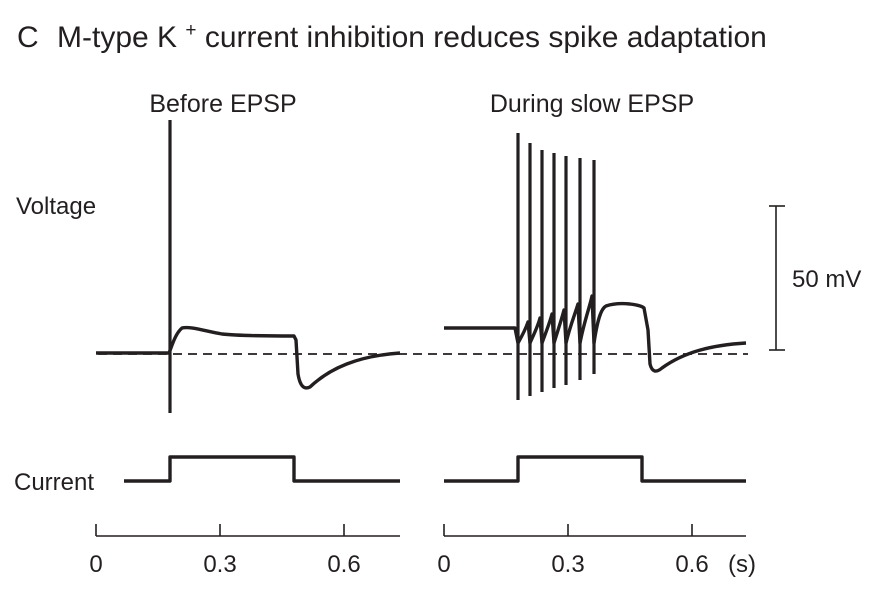  Describe the element at coordinates (594, 530) in the screenshot. I see `time-axis-during` at that location.